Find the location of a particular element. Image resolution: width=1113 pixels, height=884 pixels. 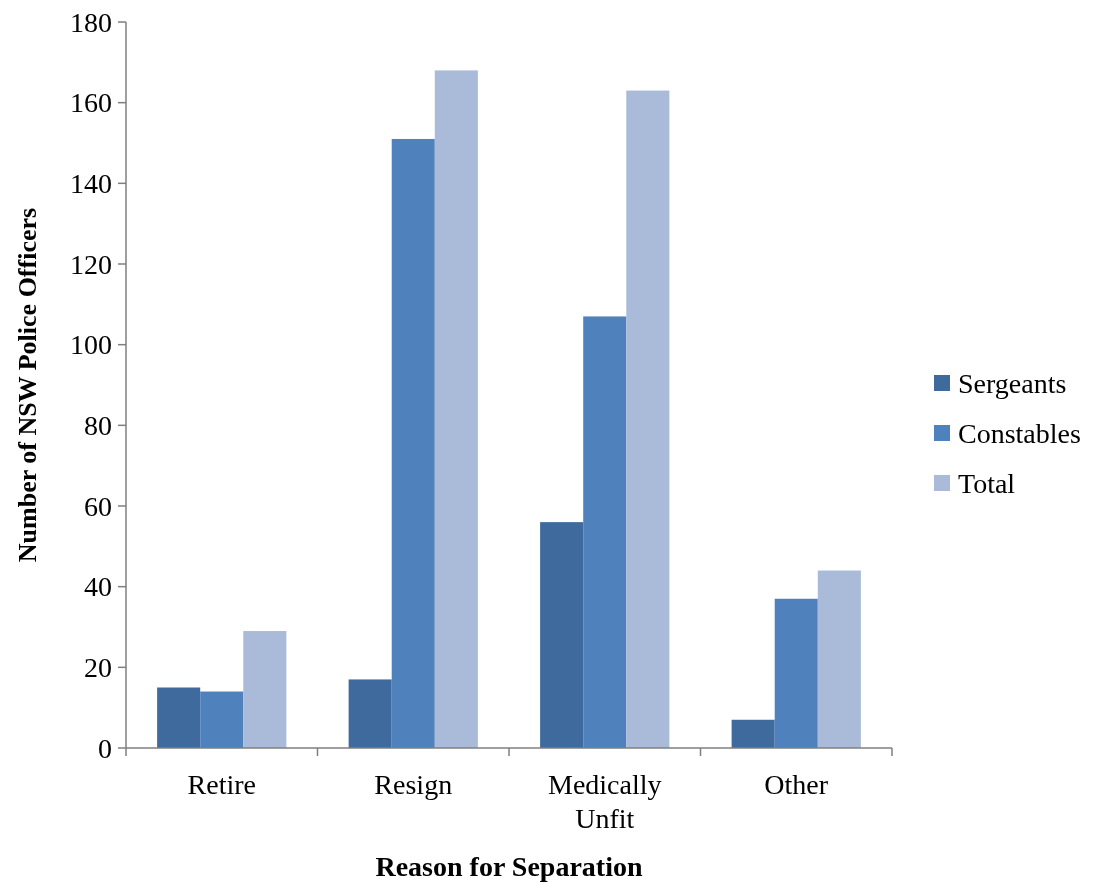

y-tick-label: 0 is located at coordinates (105, 748).